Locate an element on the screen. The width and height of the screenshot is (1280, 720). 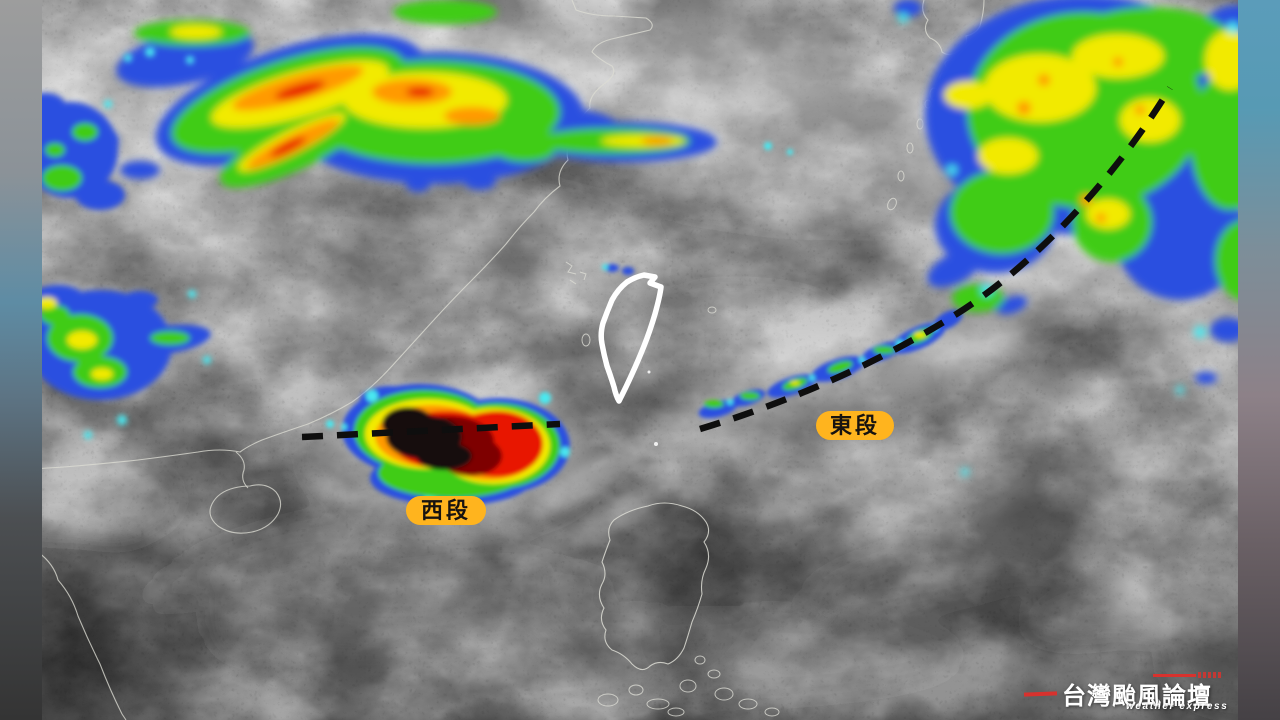
brand-watermark: 台灣颱風論壇 weather express is located at coordinates (1127, 690).